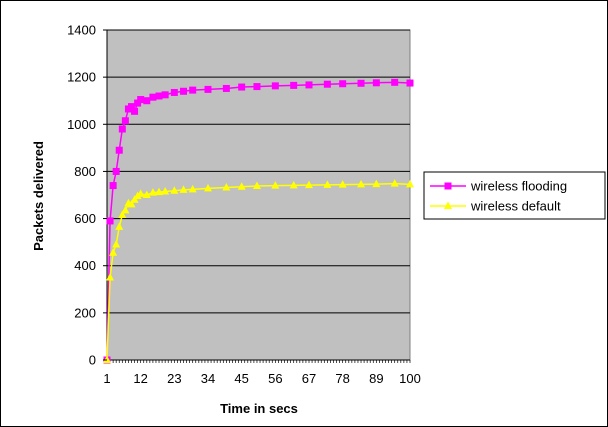  What do you see at coordinates (140, 378) in the screenshot?
I see `x-tick-label: 12` at bounding box center [140, 378].